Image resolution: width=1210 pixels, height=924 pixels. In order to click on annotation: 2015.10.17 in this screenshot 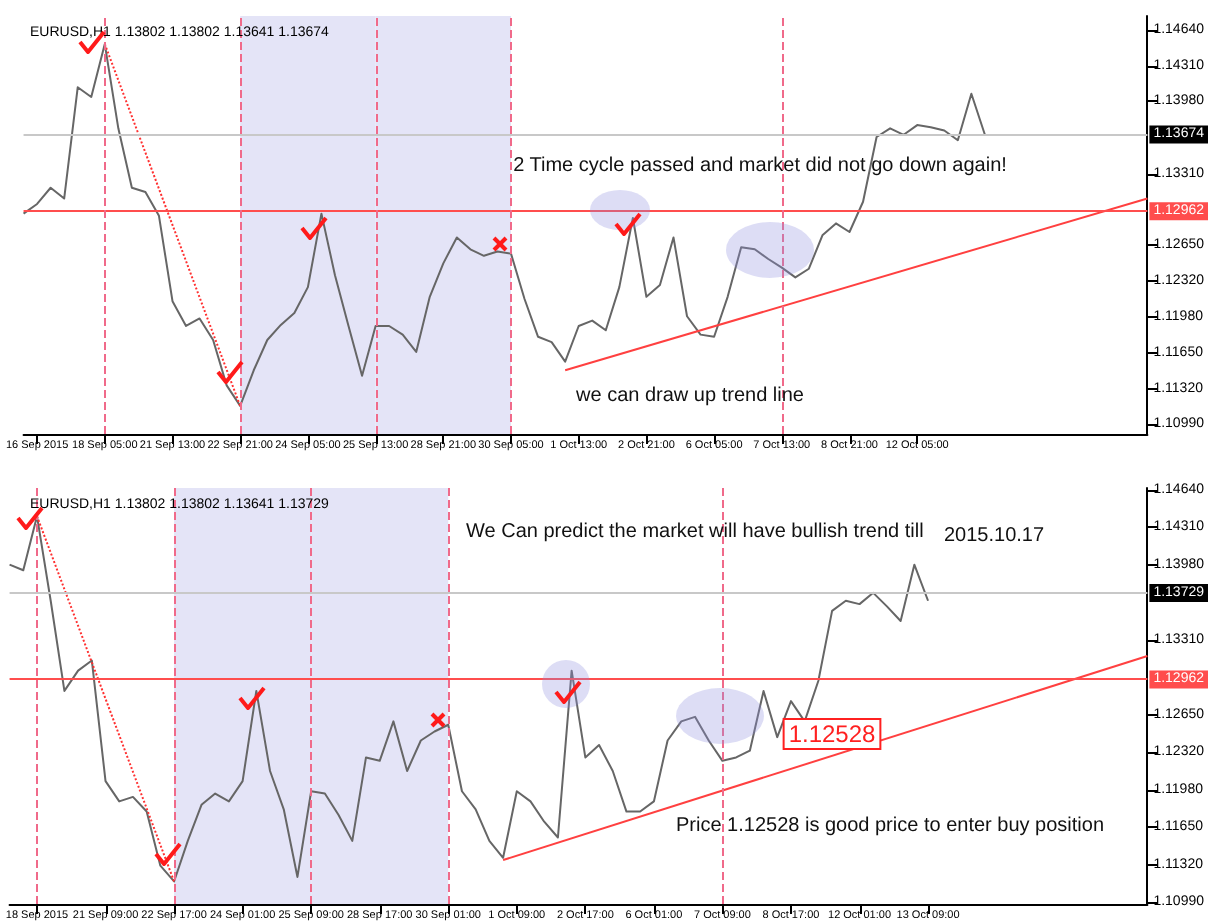, I will do `click(994, 536)`.